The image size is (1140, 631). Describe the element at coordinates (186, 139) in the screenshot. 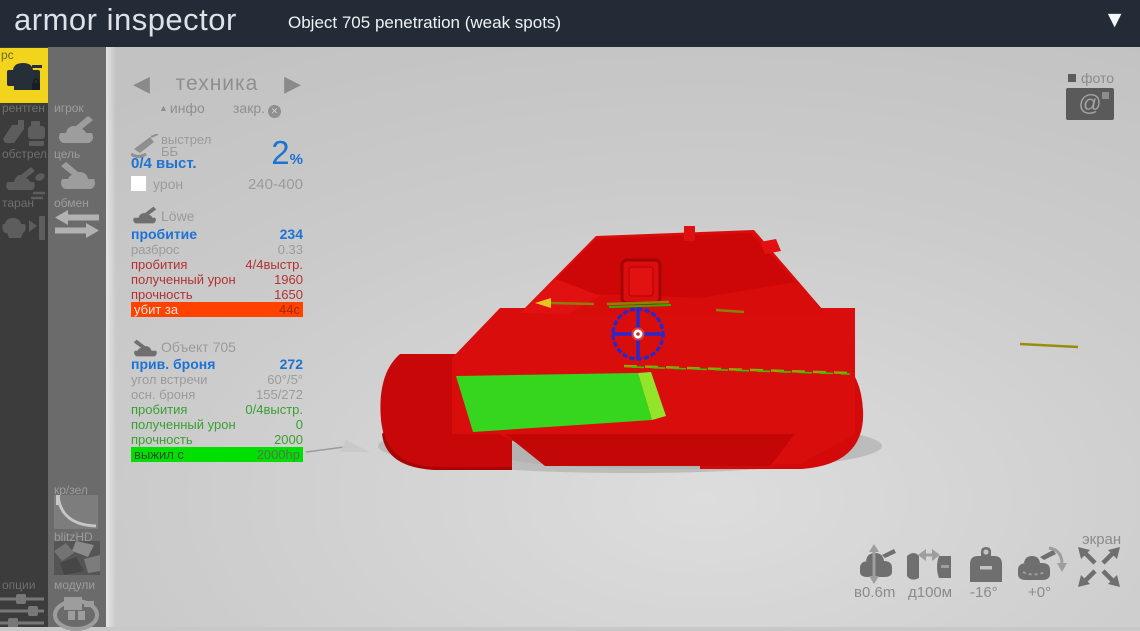

I see `shot-section-label: выстрел` at that location.